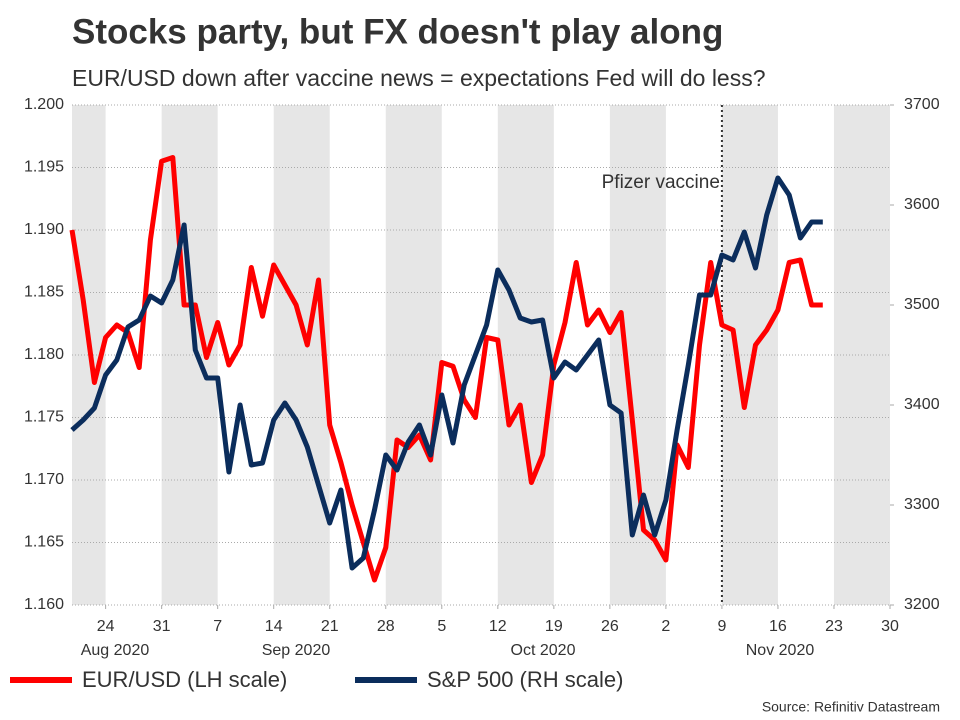  I want to click on annotation-text: Pfizer vaccine, so click(661, 182).